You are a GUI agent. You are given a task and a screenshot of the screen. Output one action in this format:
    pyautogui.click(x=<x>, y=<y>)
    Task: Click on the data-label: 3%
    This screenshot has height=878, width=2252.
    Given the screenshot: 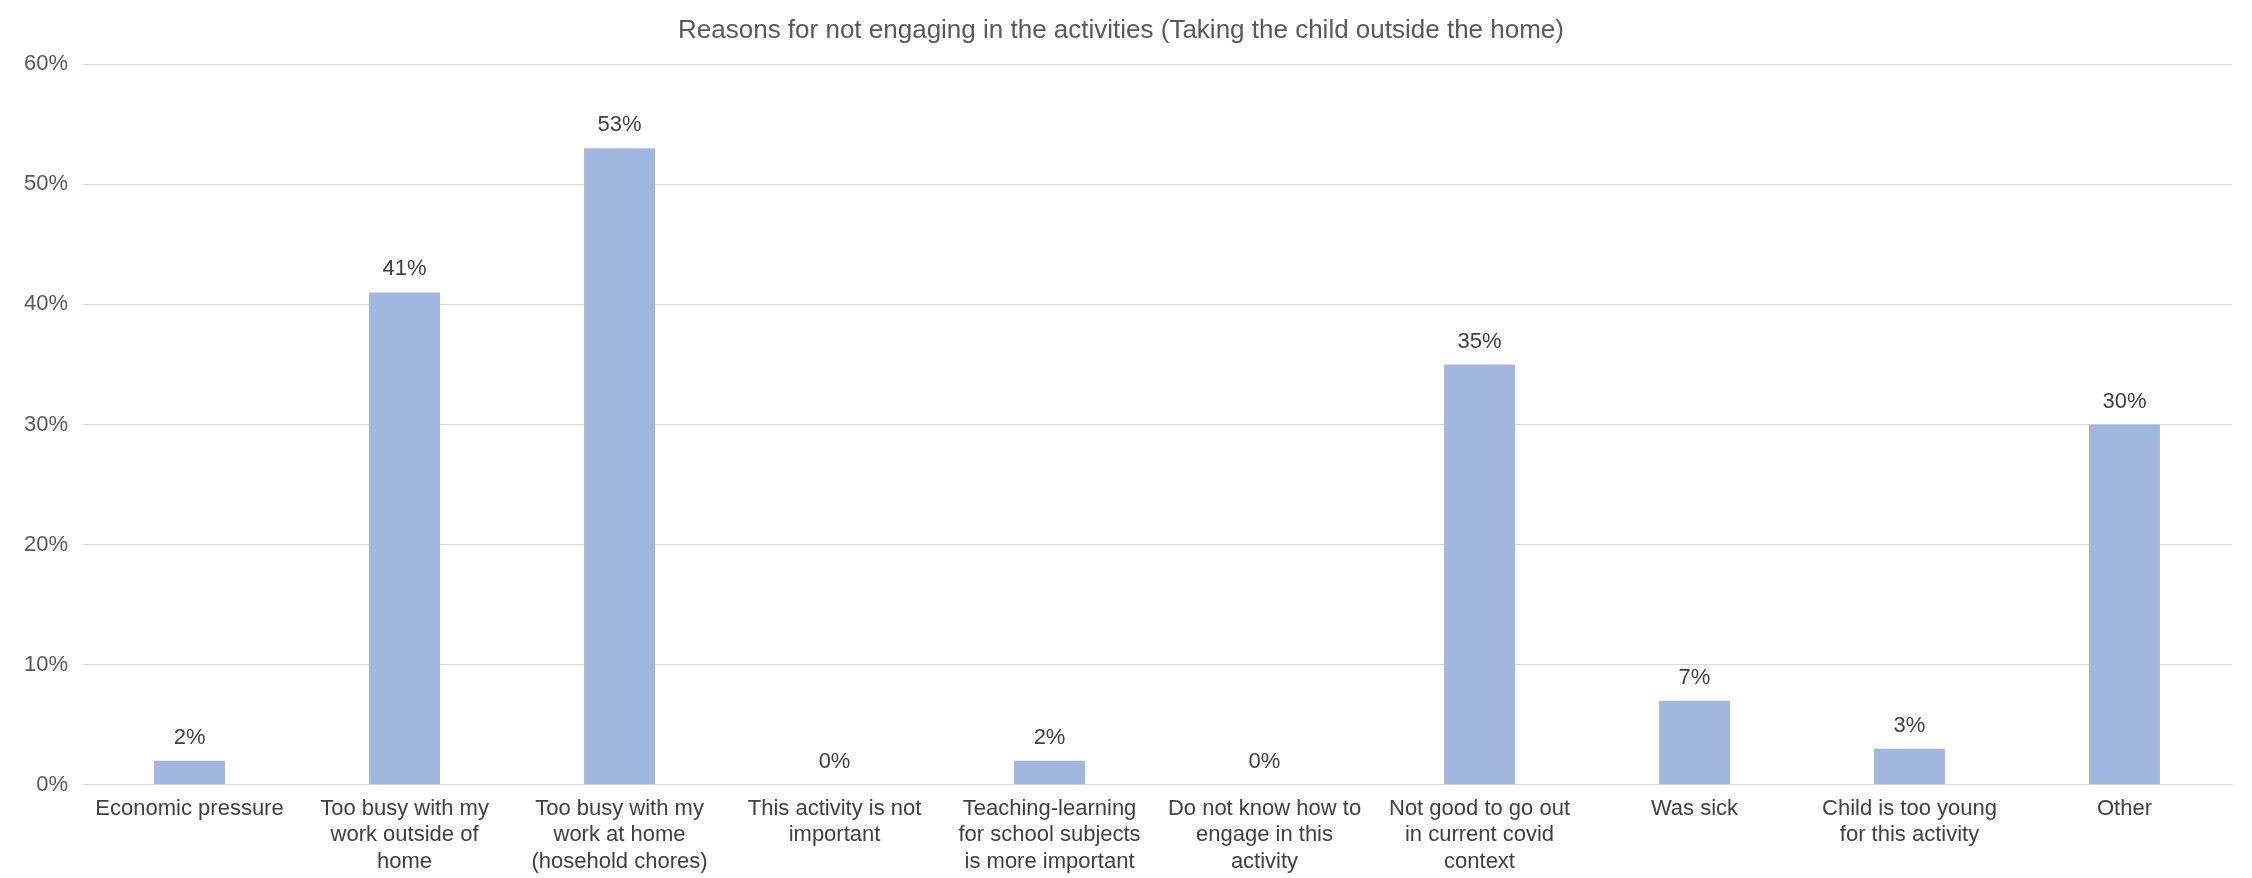 What is the action you would take?
    pyautogui.click(x=1909, y=724)
    